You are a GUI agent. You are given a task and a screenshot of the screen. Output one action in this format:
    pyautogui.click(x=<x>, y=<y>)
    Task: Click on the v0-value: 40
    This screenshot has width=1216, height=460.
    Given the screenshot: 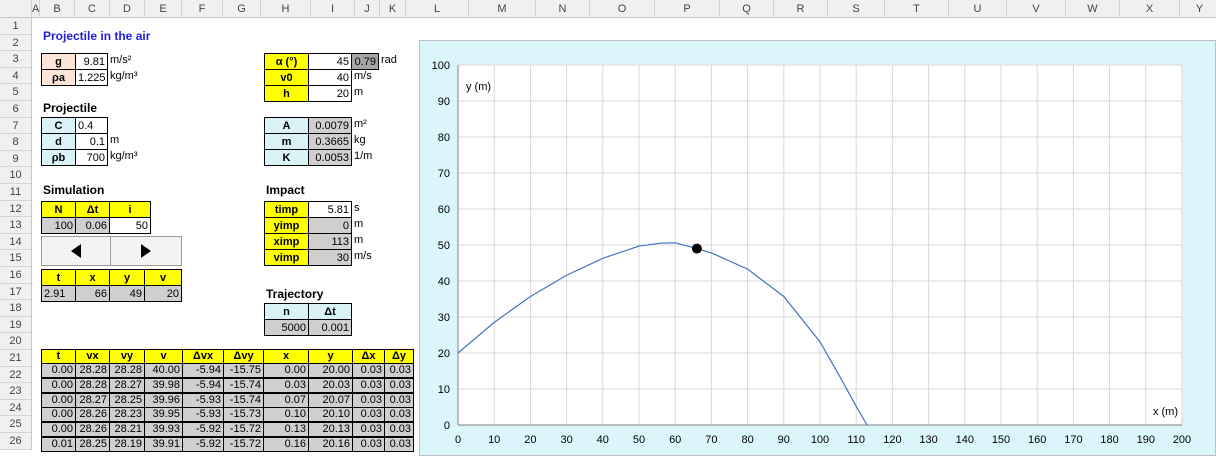 What is the action you would take?
    pyautogui.click(x=330, y=77)
    